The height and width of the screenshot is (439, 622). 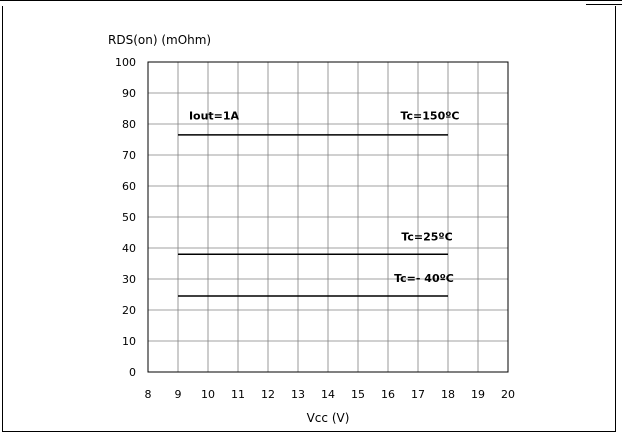 I want to click on x-tick-label: 20, so click(x=508, y=394).